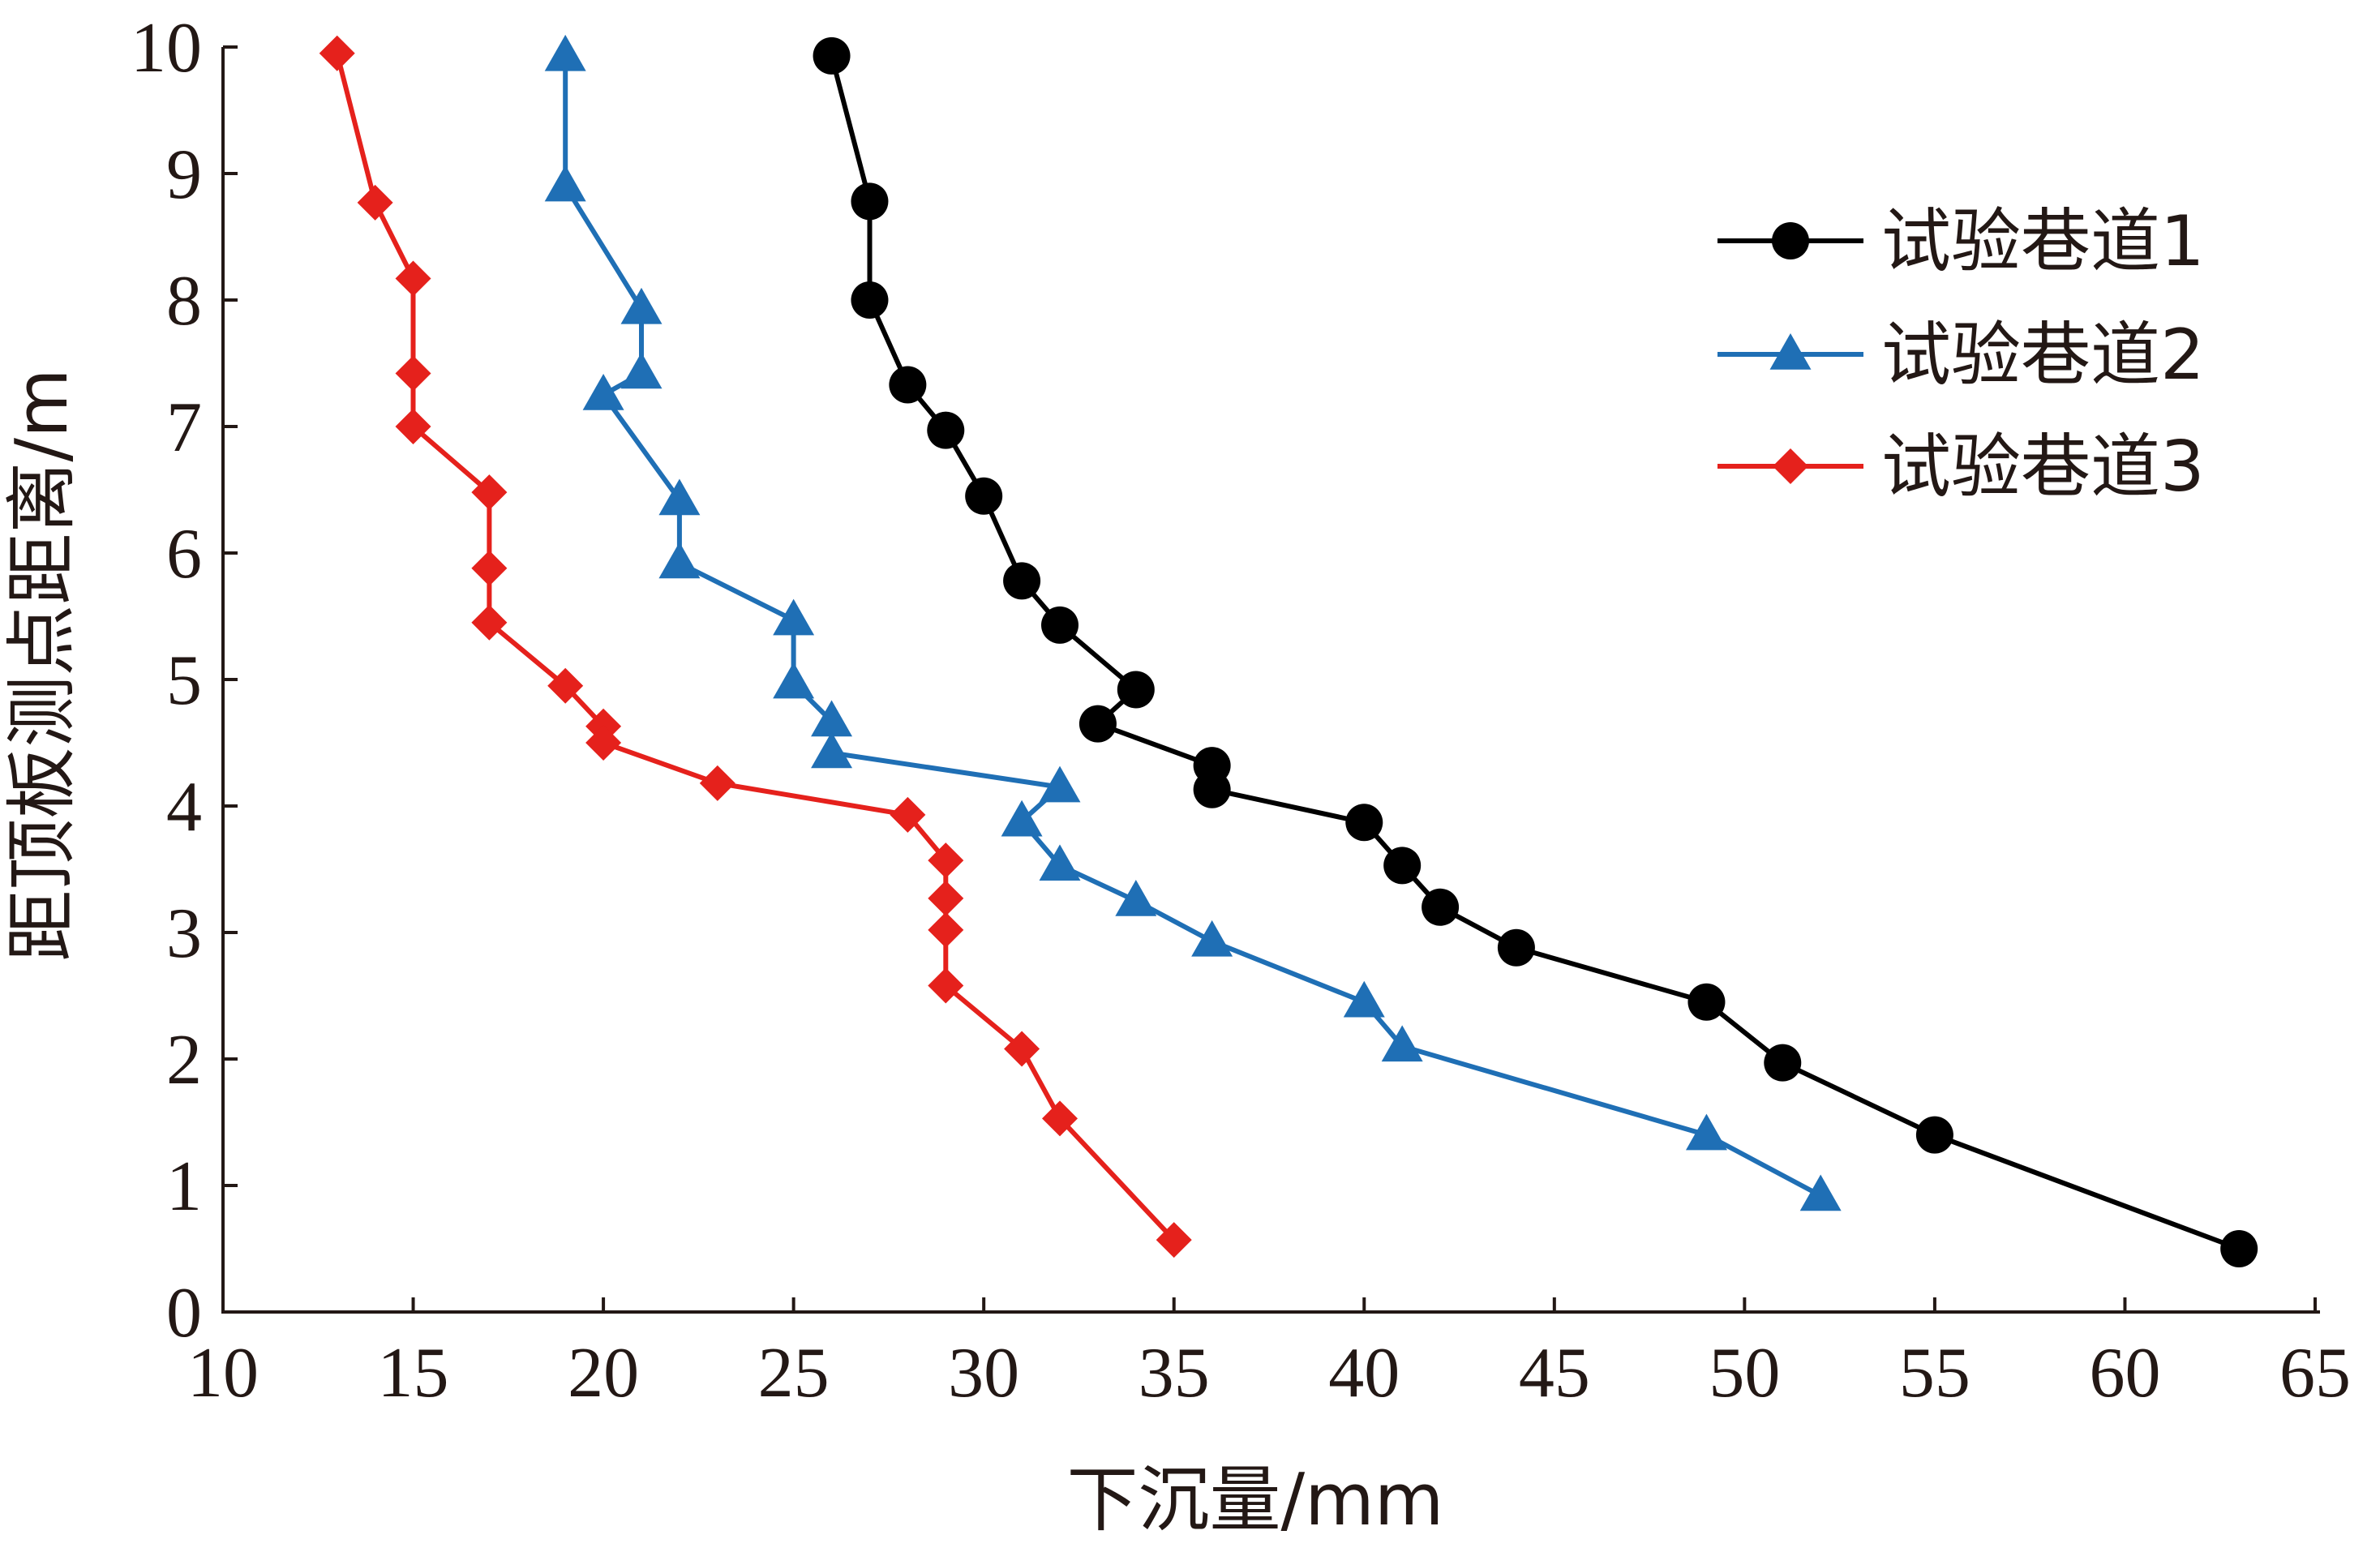  Describe the element at coordinates (1744, 1374) in the screenshot. I see `x-tick-label: 50` at that location.